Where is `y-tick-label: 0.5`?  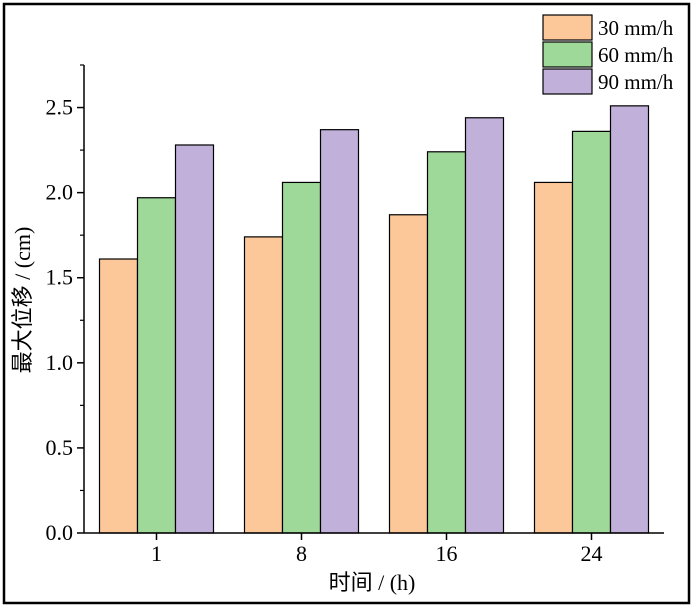
y-tick-label: 0.5 is located at coordinates (60, 447).